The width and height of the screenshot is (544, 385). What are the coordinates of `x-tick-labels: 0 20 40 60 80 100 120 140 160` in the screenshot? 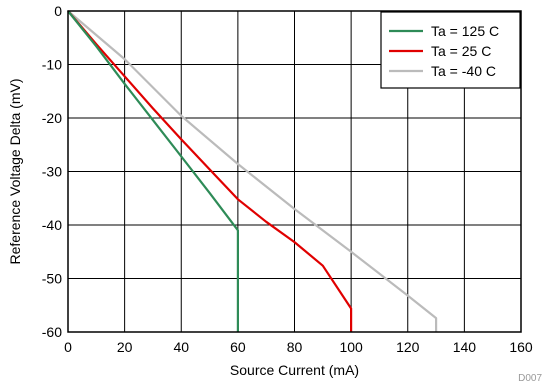 It's located at (298, 347).